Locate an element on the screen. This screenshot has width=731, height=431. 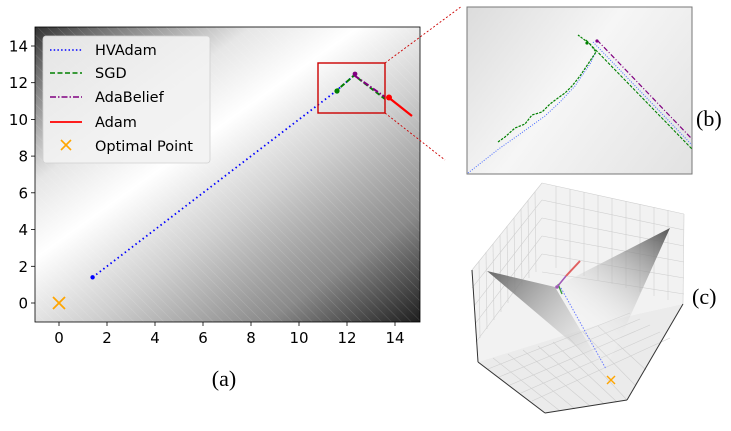
inset-frame is located at coordinates (579, 90).